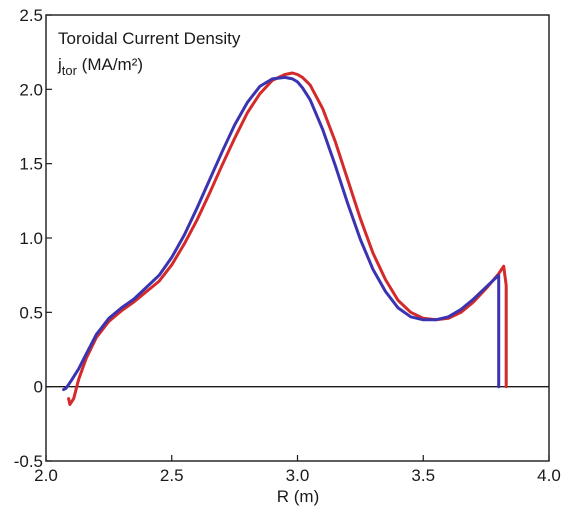  Describe the element at coordinates (298, 475) in the screenshot. I see `x-tick-label: 3.0` at that location.